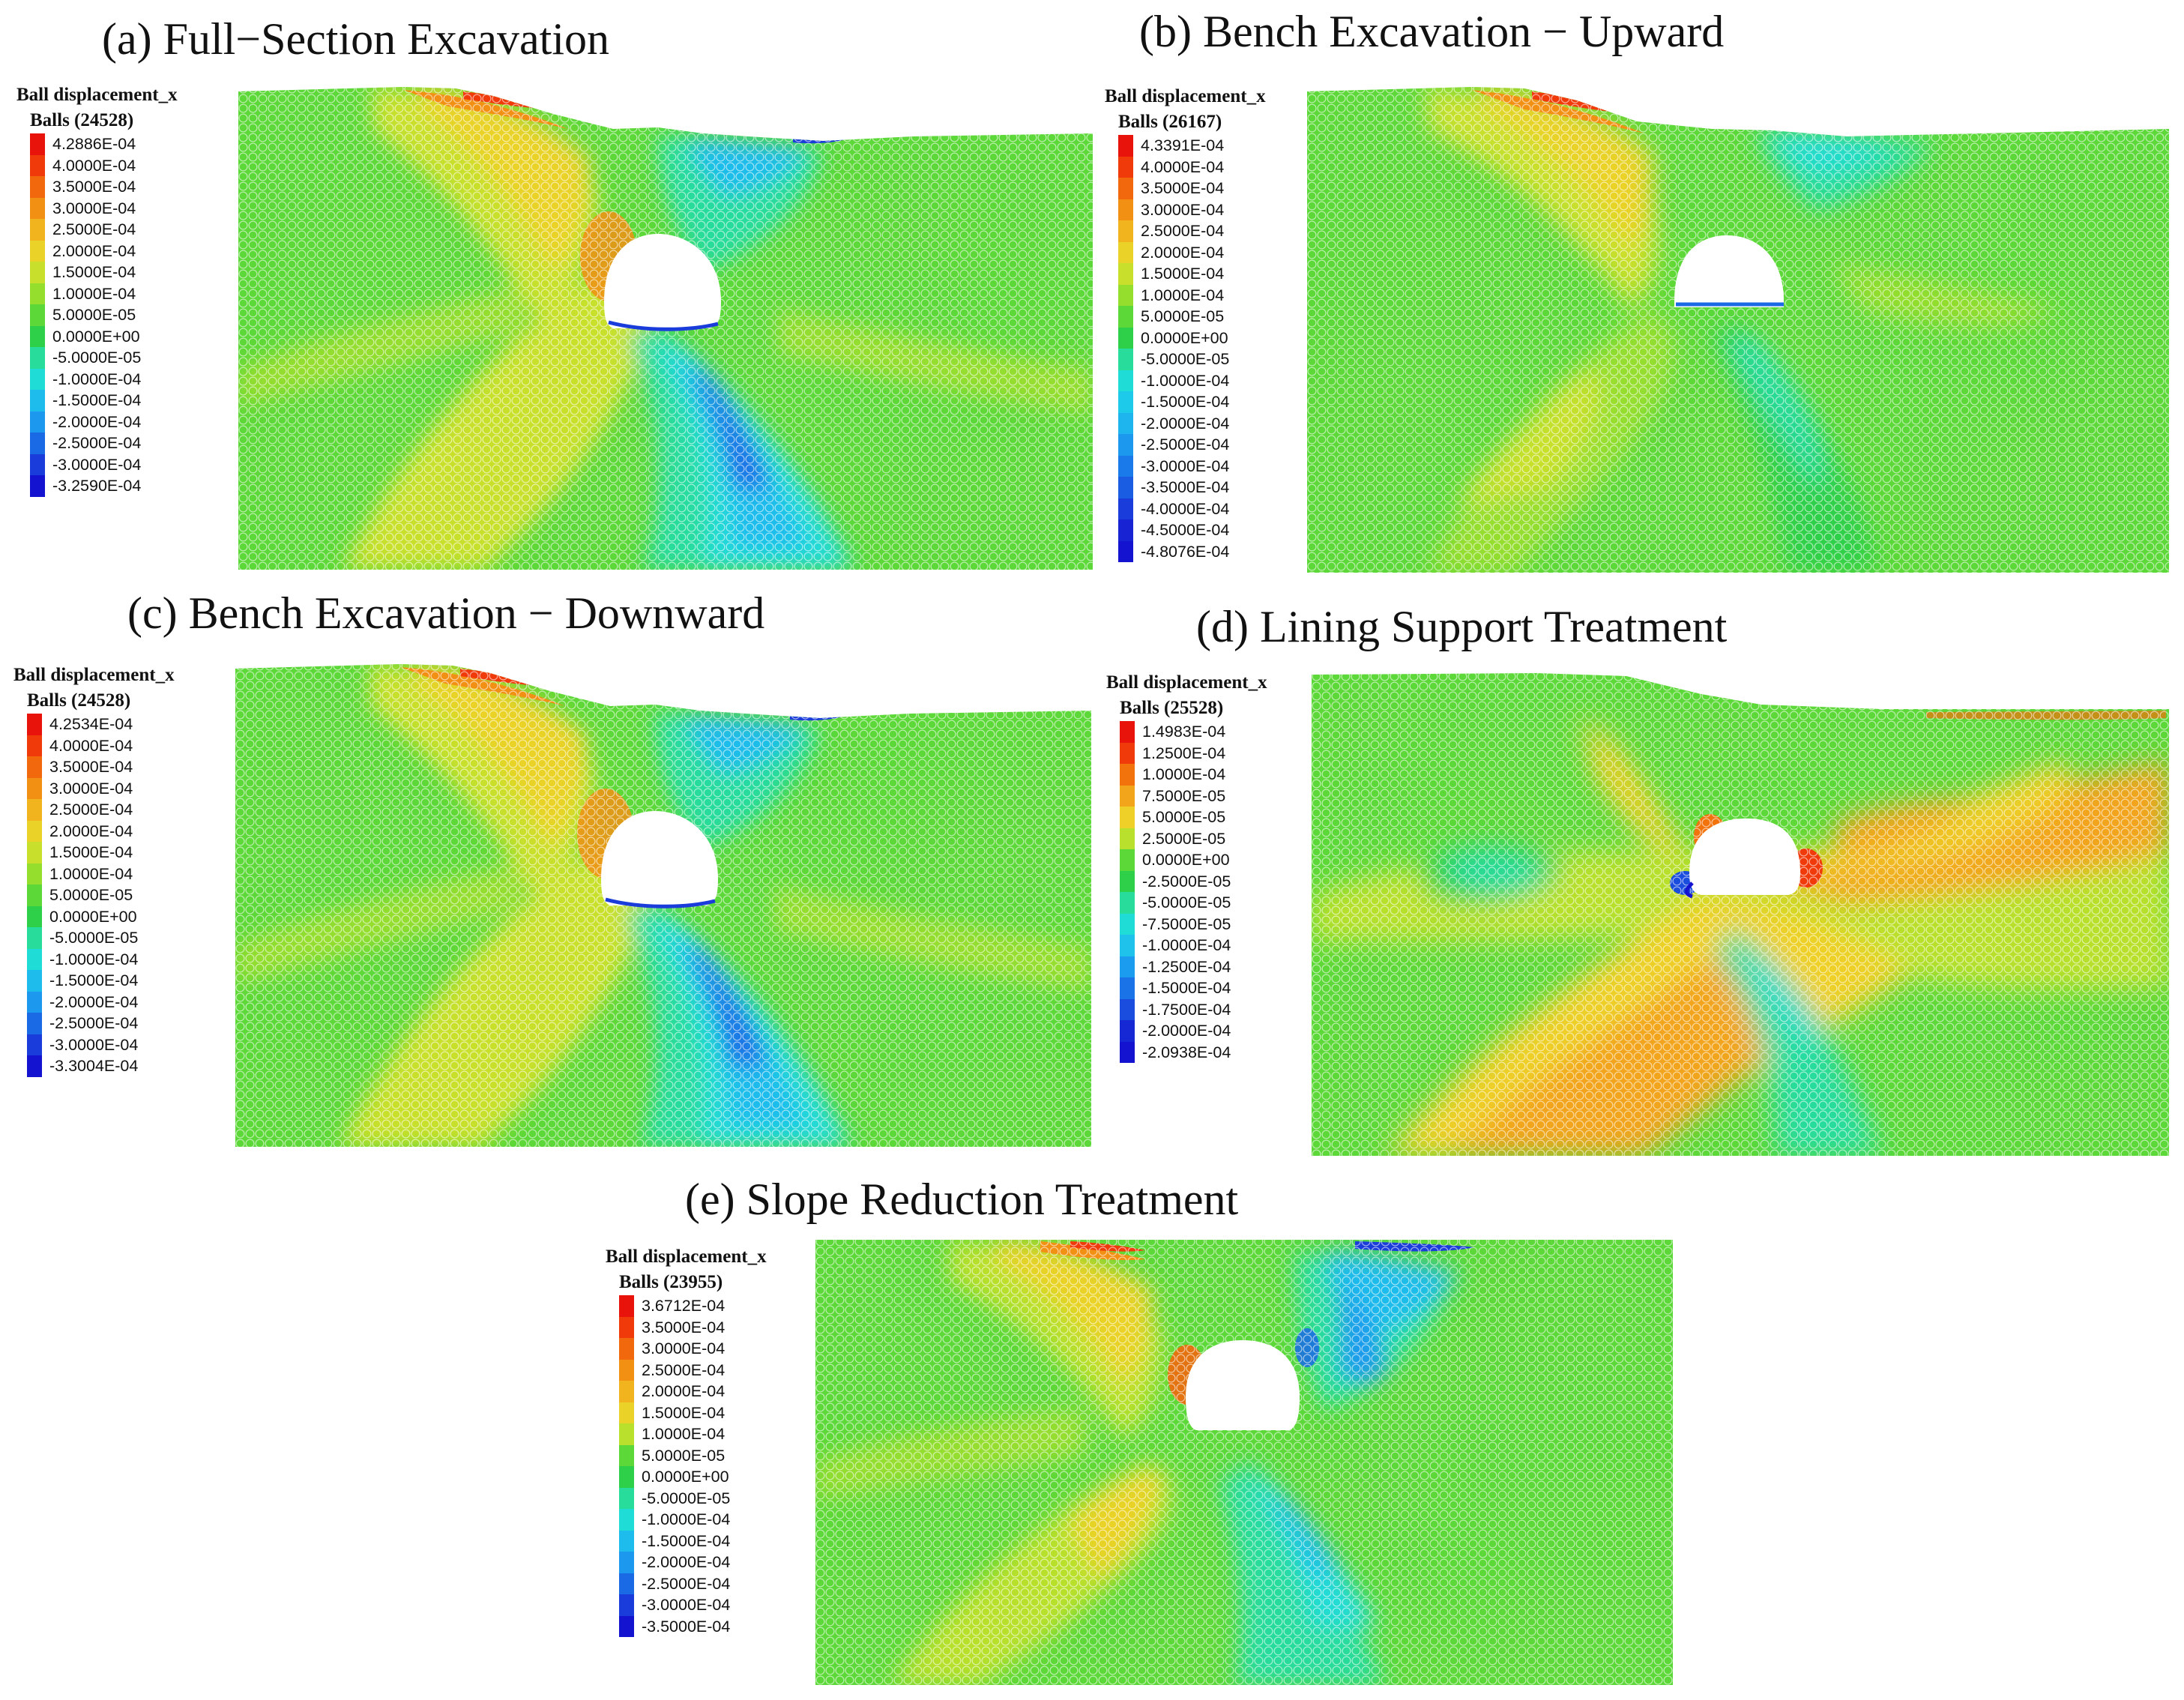 This screenshot has height=1700, width=2184. I want to click on legend-value: -1.0000E-04, so click(94, 959).